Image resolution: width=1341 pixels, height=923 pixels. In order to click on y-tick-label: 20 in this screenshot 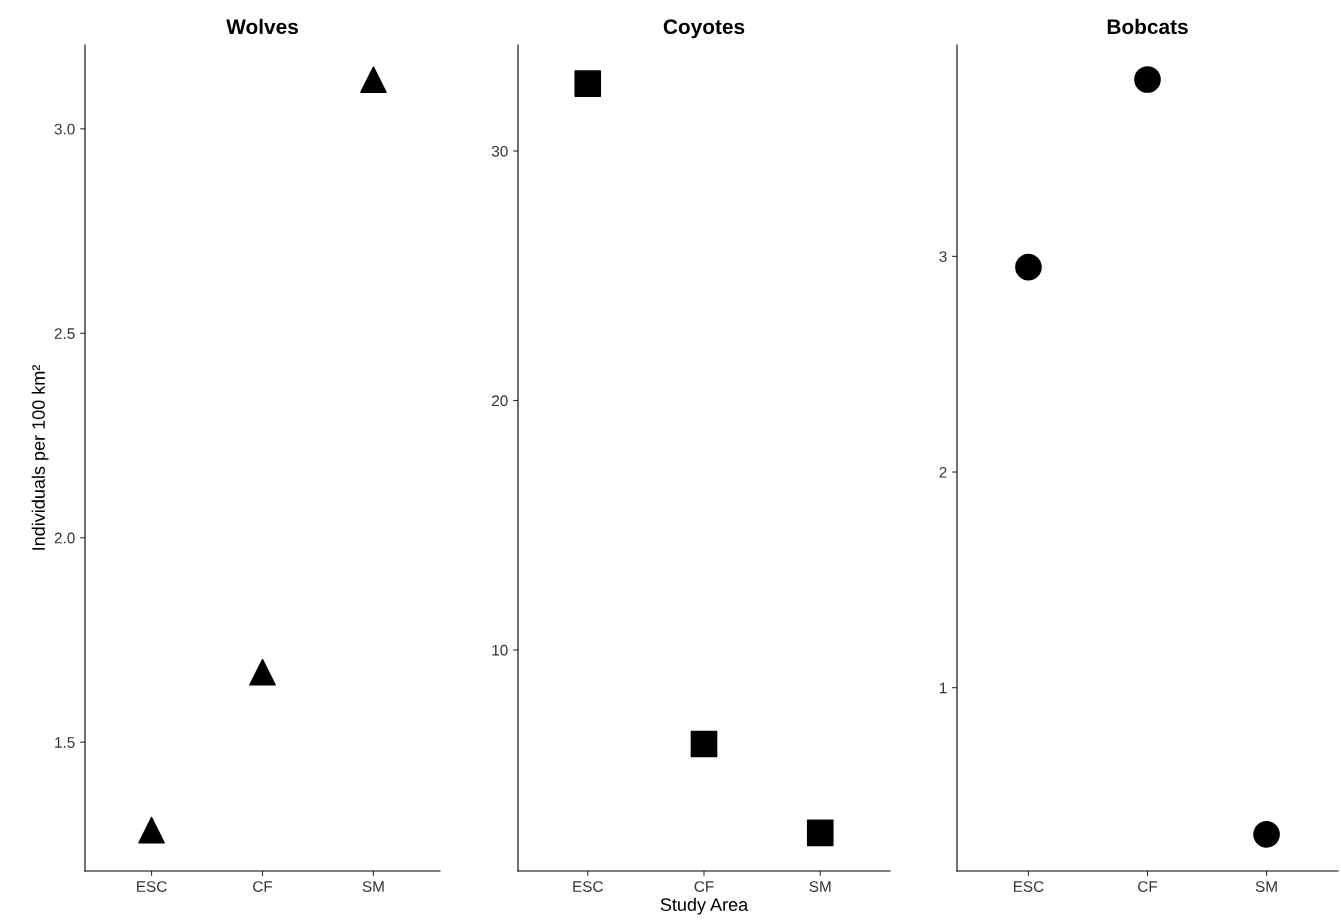, I will do `click(500, 401)`.